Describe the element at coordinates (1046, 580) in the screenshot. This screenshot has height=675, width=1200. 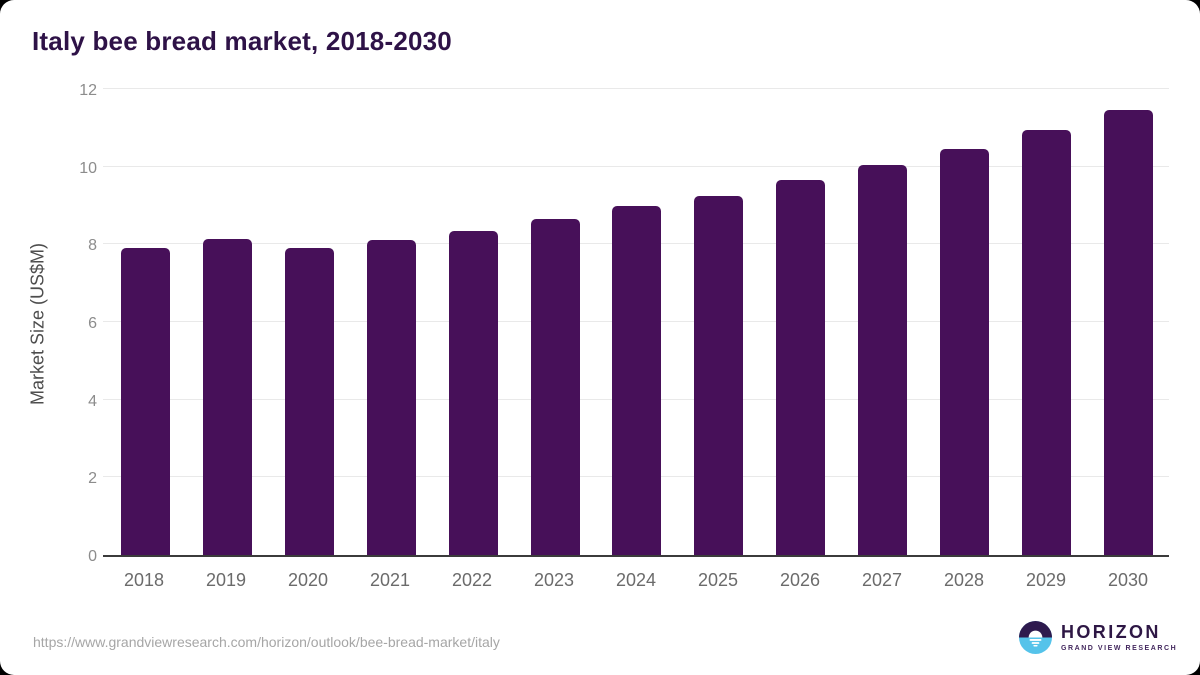
I see `x-tick-label-2029: 2029` at that location.